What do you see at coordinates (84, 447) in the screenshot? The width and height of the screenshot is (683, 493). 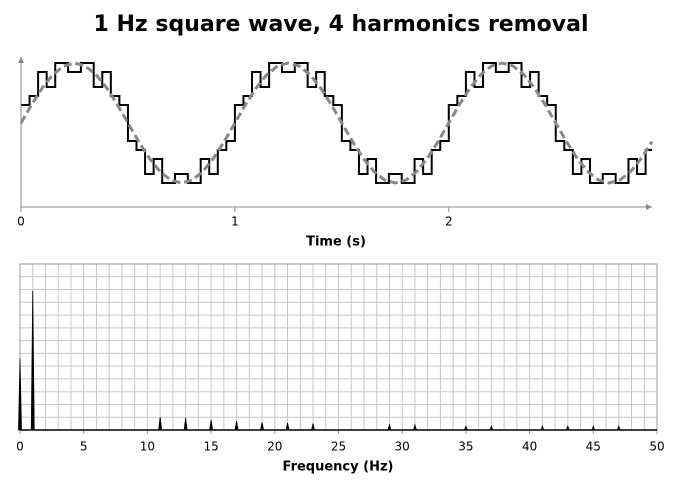 I see `x-tick-label: 5` at bounding box center [84, 447].